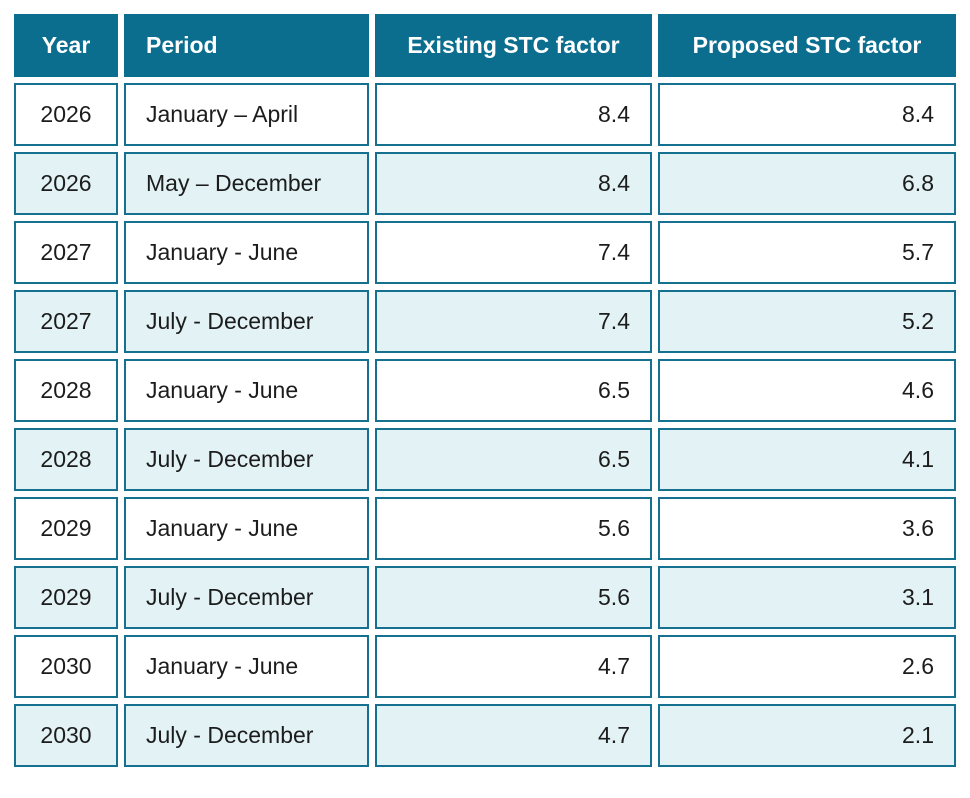 Image resolution: width=970 pixels, height=798 pixels. Describe the element at coordinates (246, 45) in the screenshot. I see `column-header-period: Period` at that location.